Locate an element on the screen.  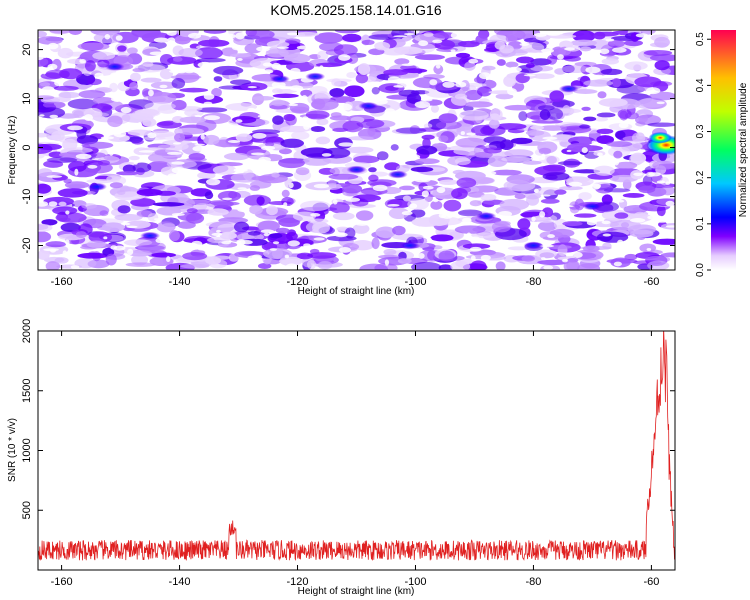
snr-y-tick-label: 2000 is located at coordinates (27, 331).